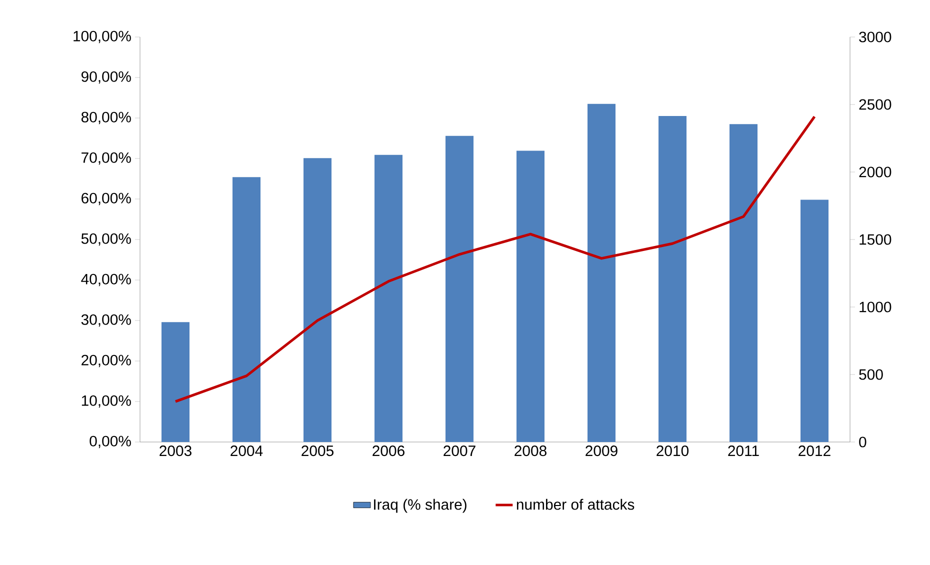  I want to click on legend-label: number of attacks, so click(575, 504).